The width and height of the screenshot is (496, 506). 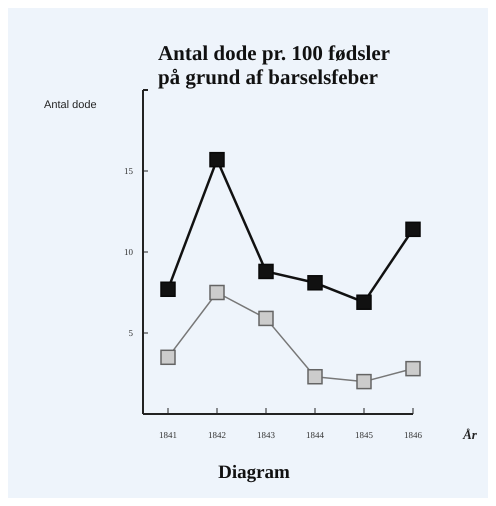 I want to click on y-tick-label: 15, so click(x=129, y=171).